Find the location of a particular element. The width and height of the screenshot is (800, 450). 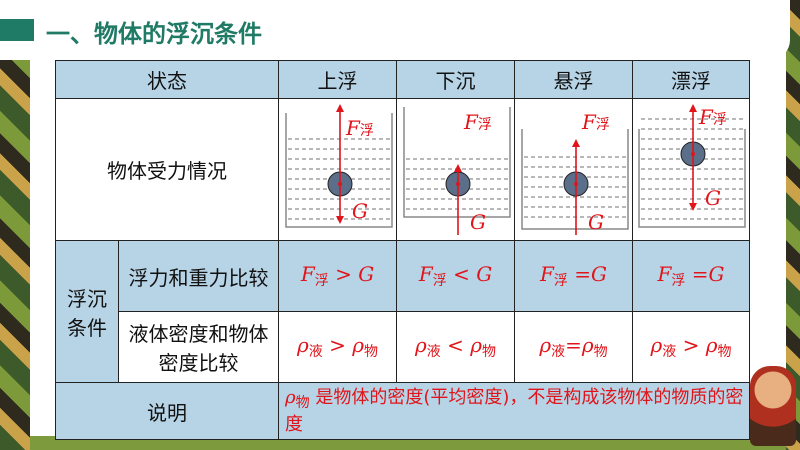

density-expr: ρ液 < ρ物 is located at coordinates (455, 346).